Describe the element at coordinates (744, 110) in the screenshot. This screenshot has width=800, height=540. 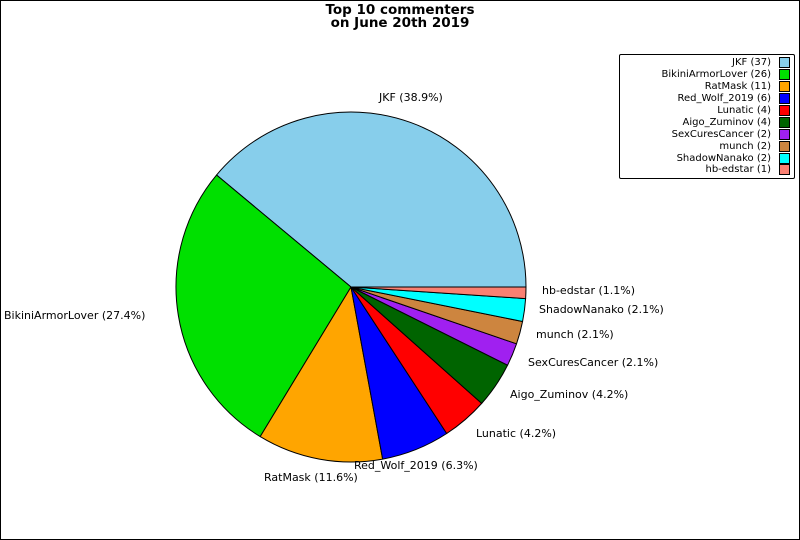
I see `legend-label: Lunatic (4)` at that location.